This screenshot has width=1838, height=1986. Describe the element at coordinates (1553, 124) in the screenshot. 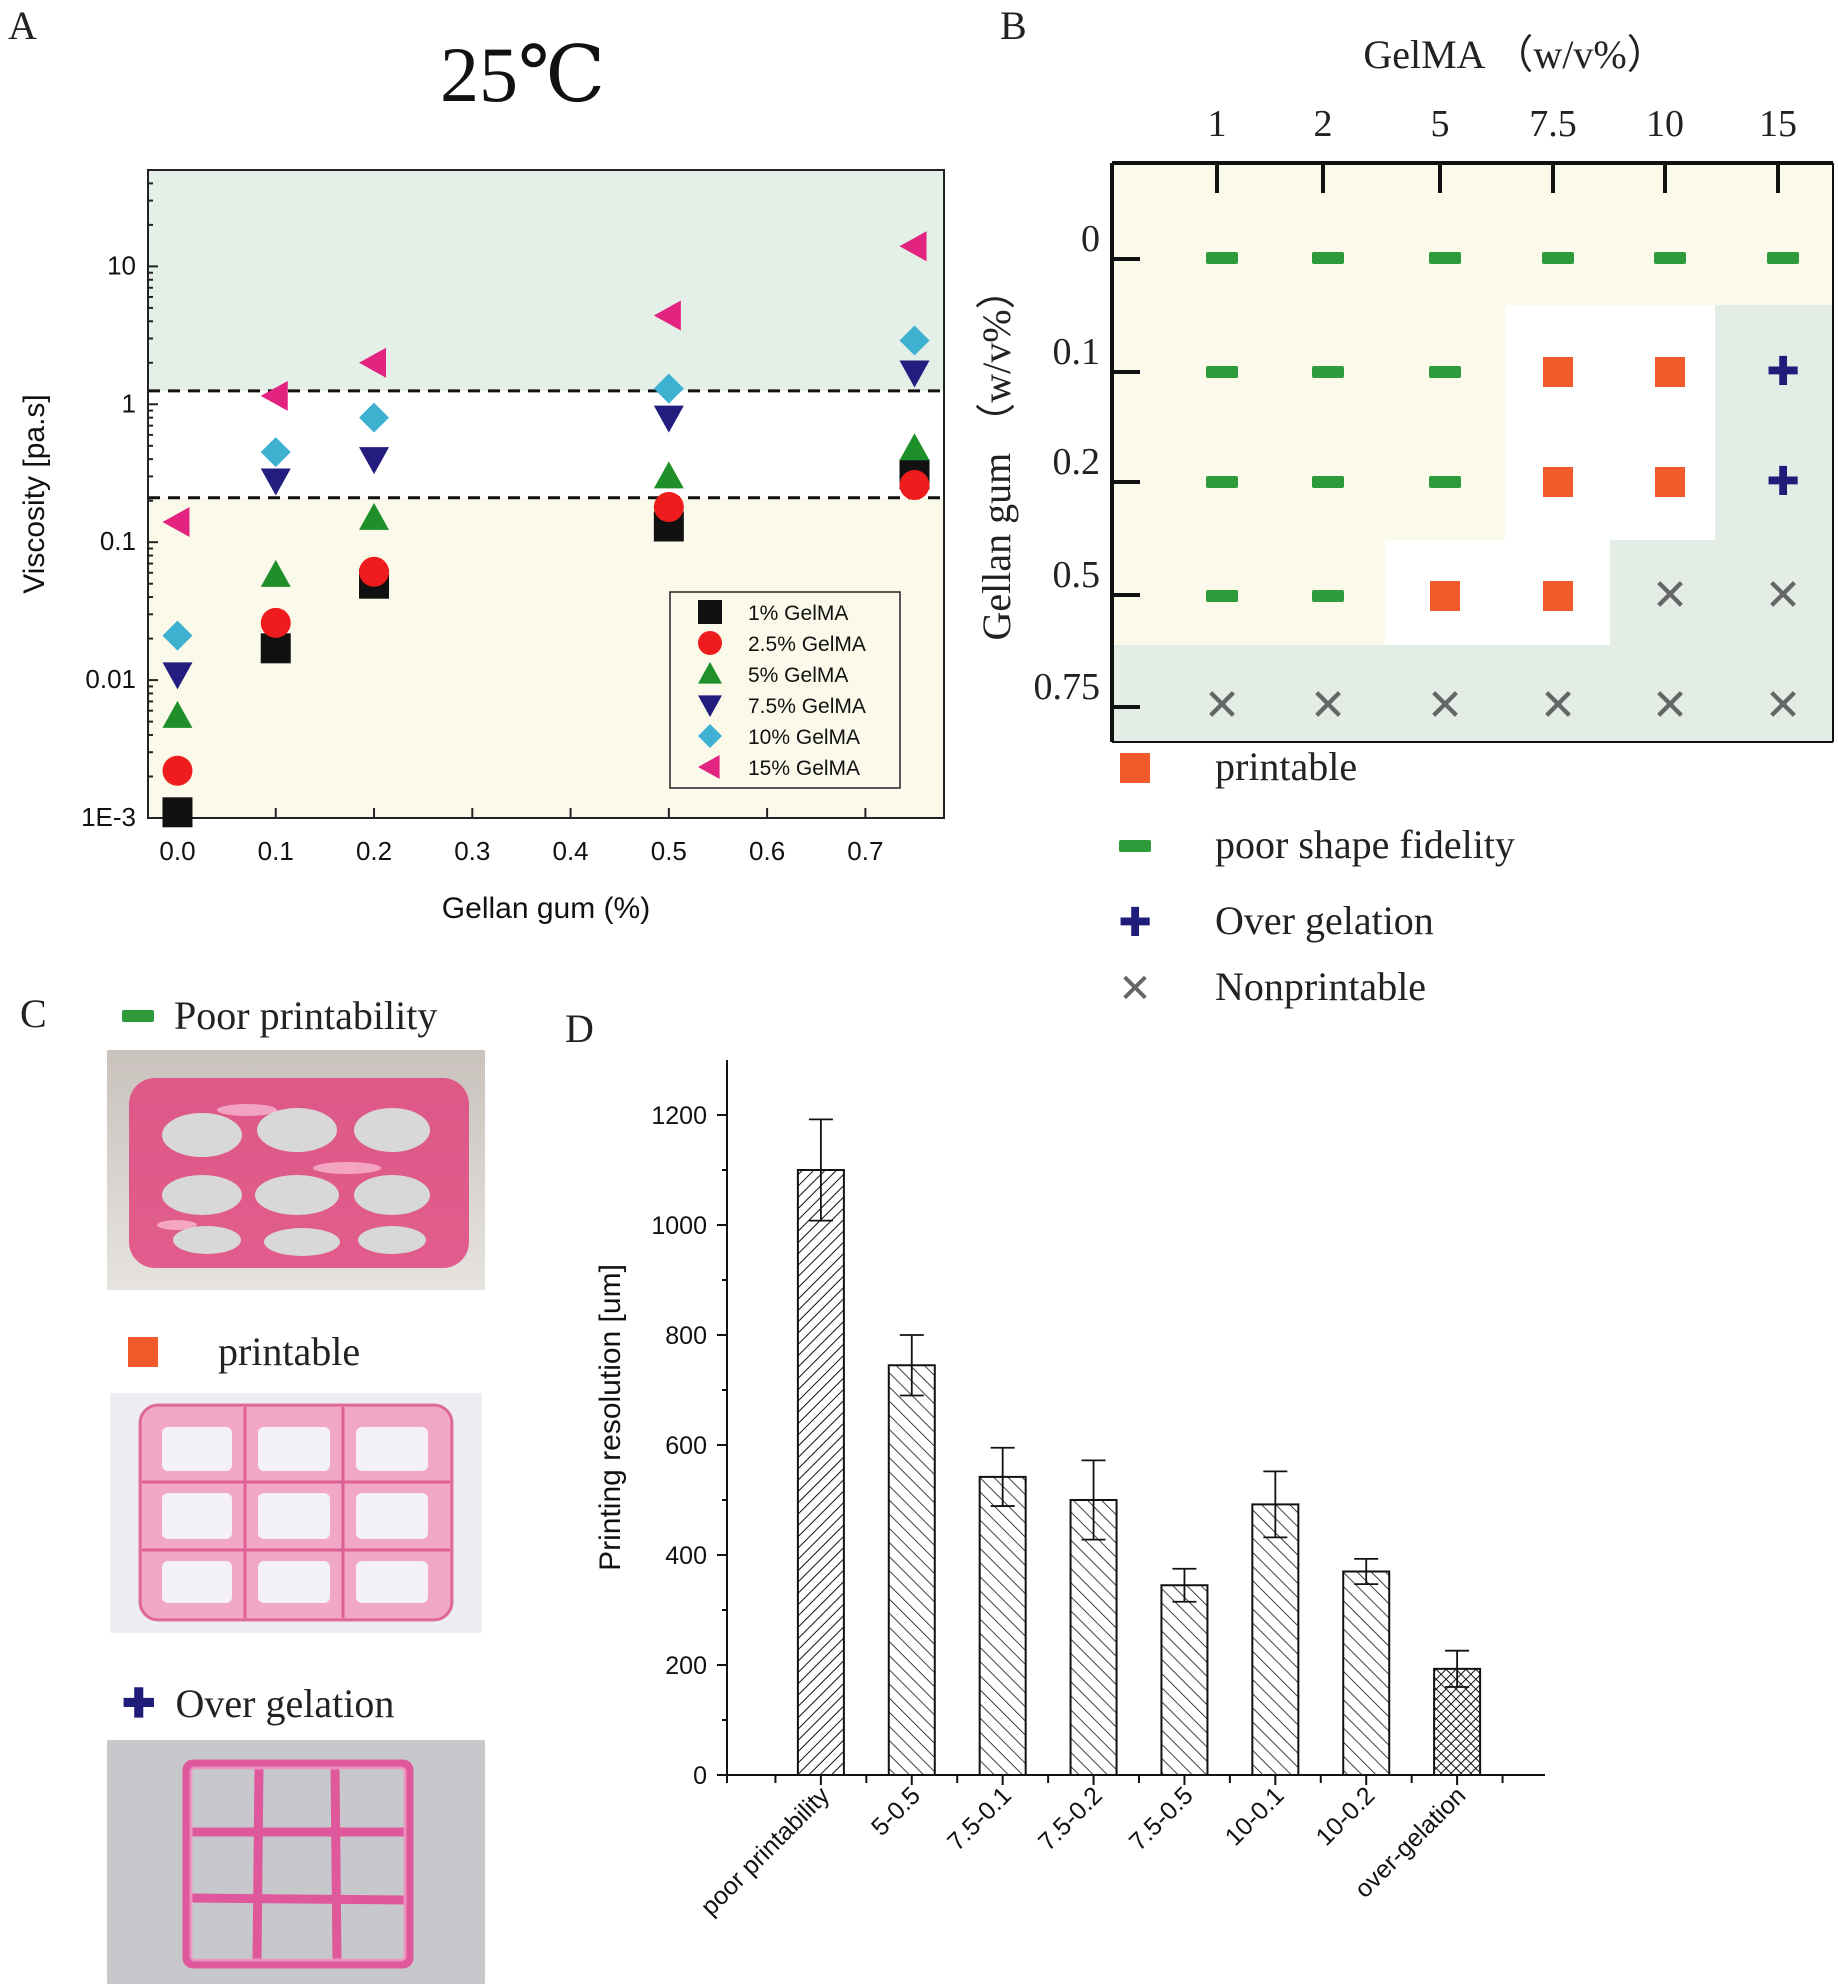

I see `col-label: 7.5` at that location.